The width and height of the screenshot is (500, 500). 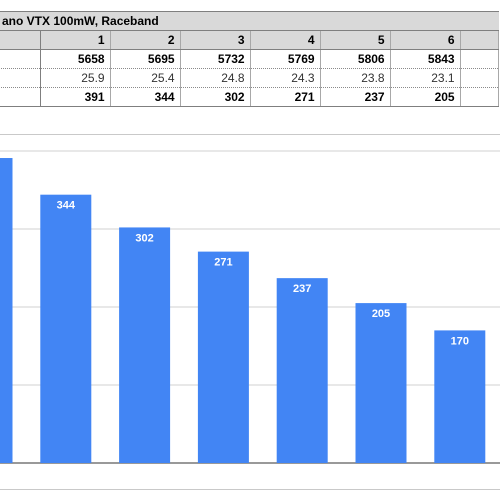 What do you see at coordinates (285, 97) in the screenshot?
I see `distance-cell: 271` at bounding box center [285, 97].